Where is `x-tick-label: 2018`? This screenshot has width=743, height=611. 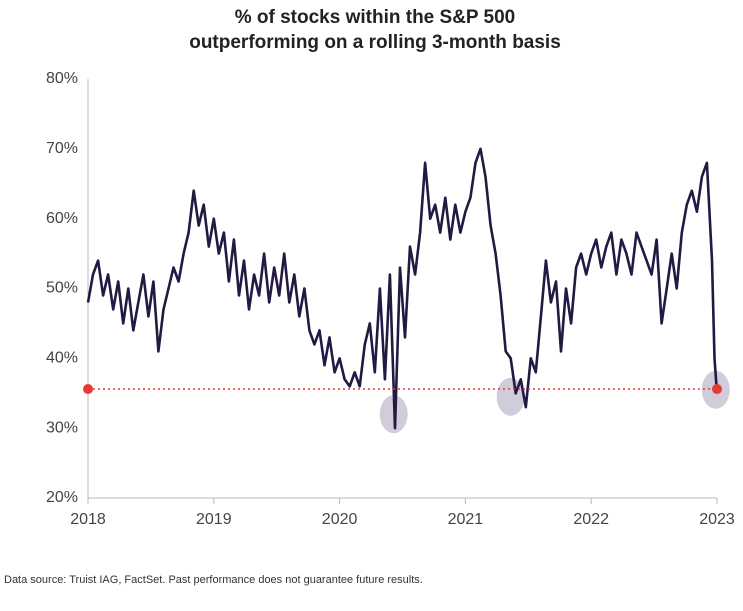 x-tick-label: 2018 is located at coordinates (88, 519).